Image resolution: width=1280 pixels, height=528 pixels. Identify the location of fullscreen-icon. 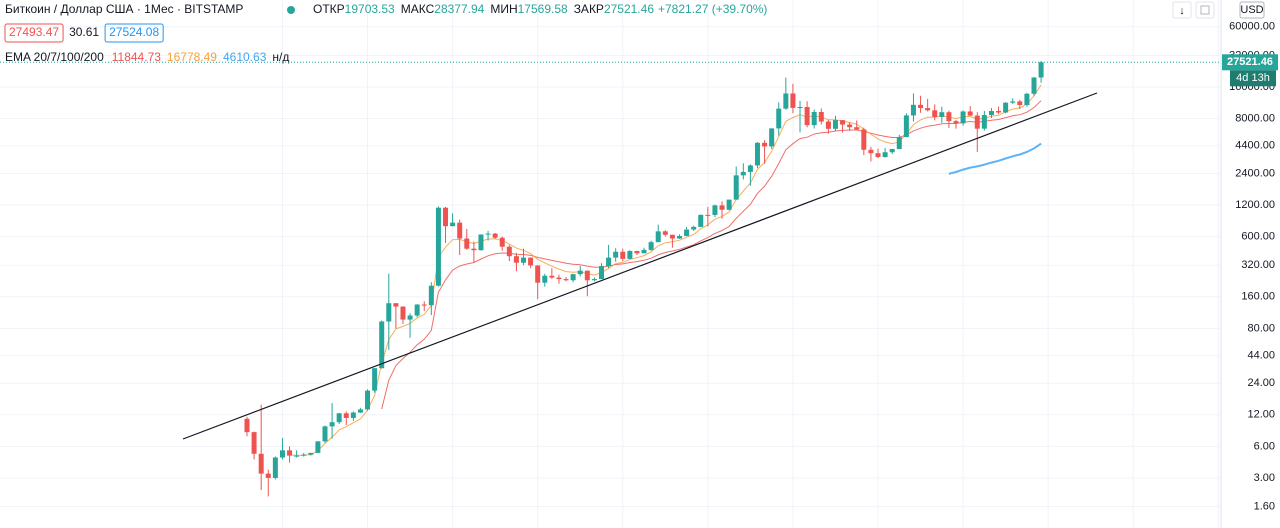
(1205, 10).